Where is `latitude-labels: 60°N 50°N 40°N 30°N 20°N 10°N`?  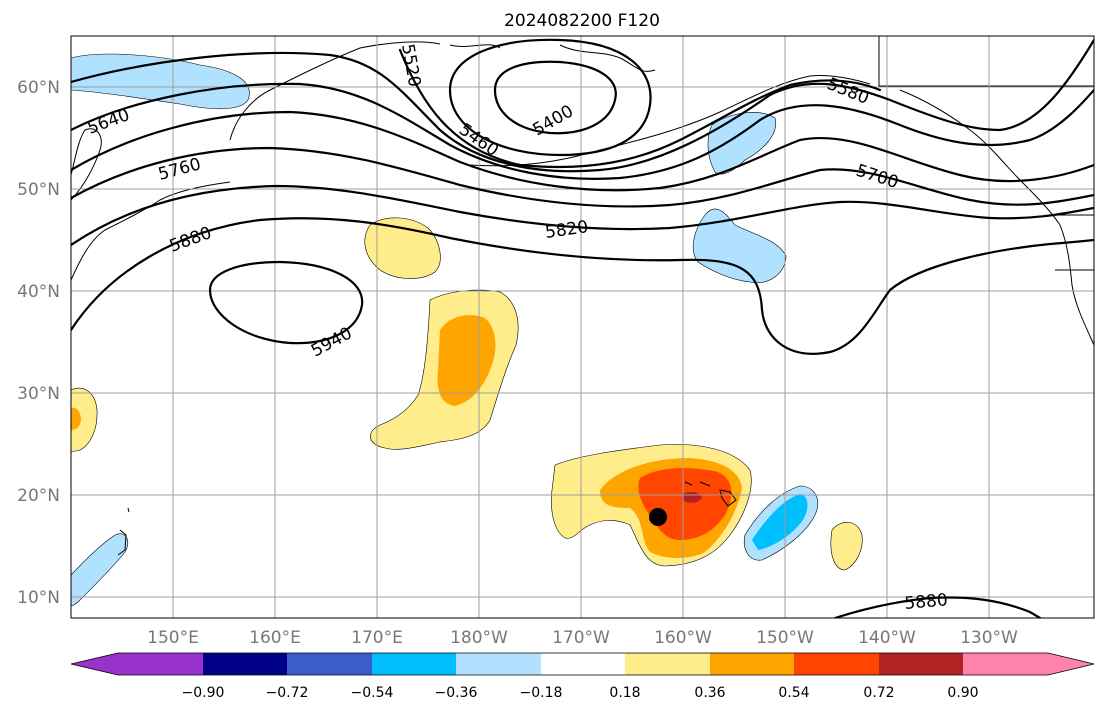
latitude-labels: 60°N 50°N 40°N 30°N 20°N 10°N is located at coordinates (38, 343).